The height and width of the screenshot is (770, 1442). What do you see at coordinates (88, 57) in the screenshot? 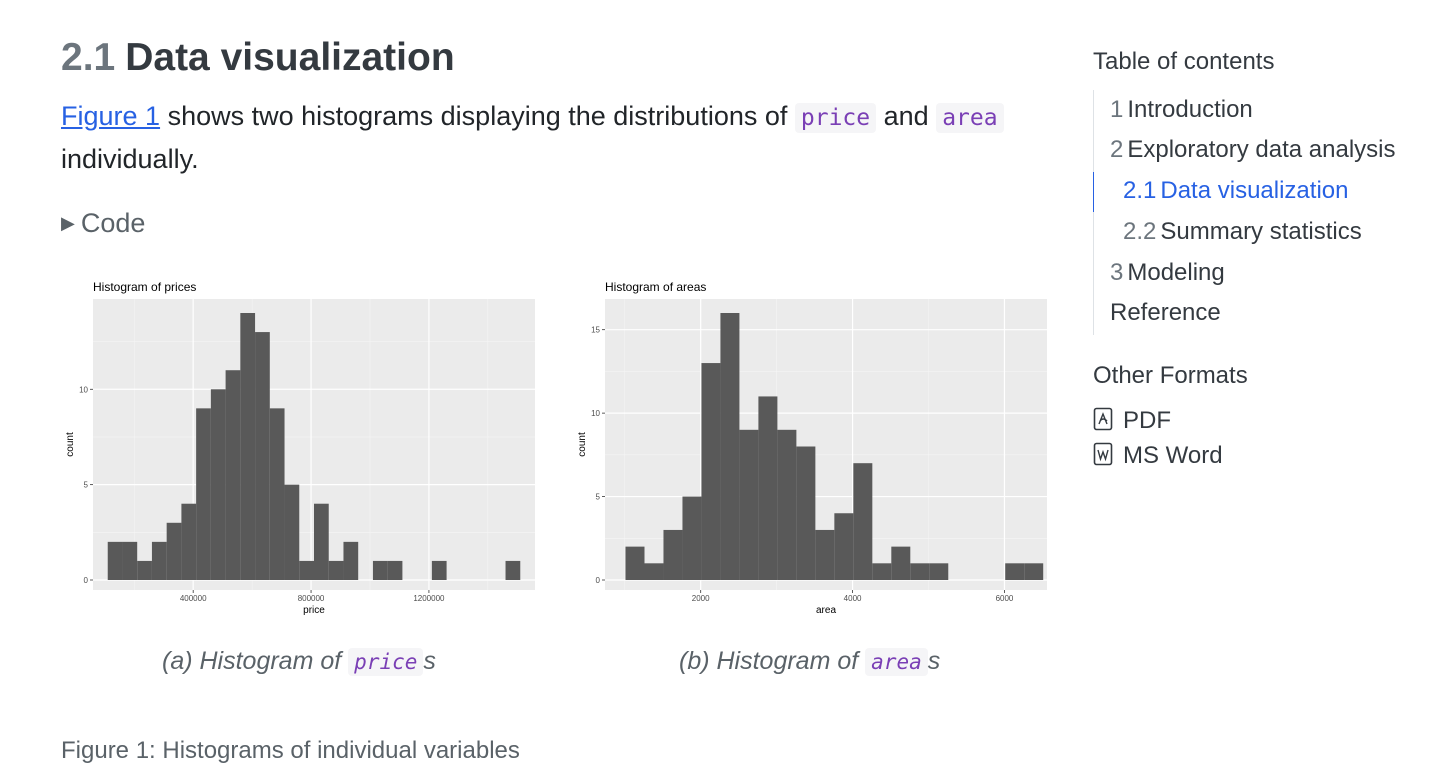
I see `section-number: 2.1` at bounding box center [88, 57].